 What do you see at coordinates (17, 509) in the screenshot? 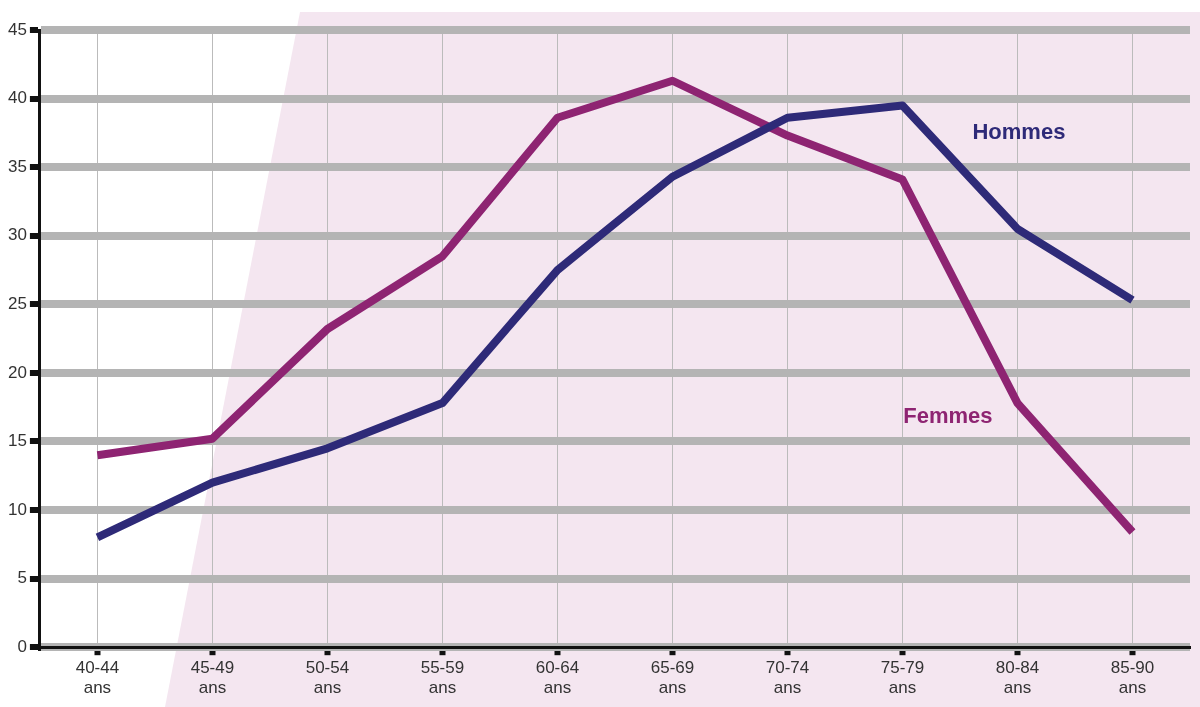
I see `y-tick-label: 10` at bounding box center [17, 509].